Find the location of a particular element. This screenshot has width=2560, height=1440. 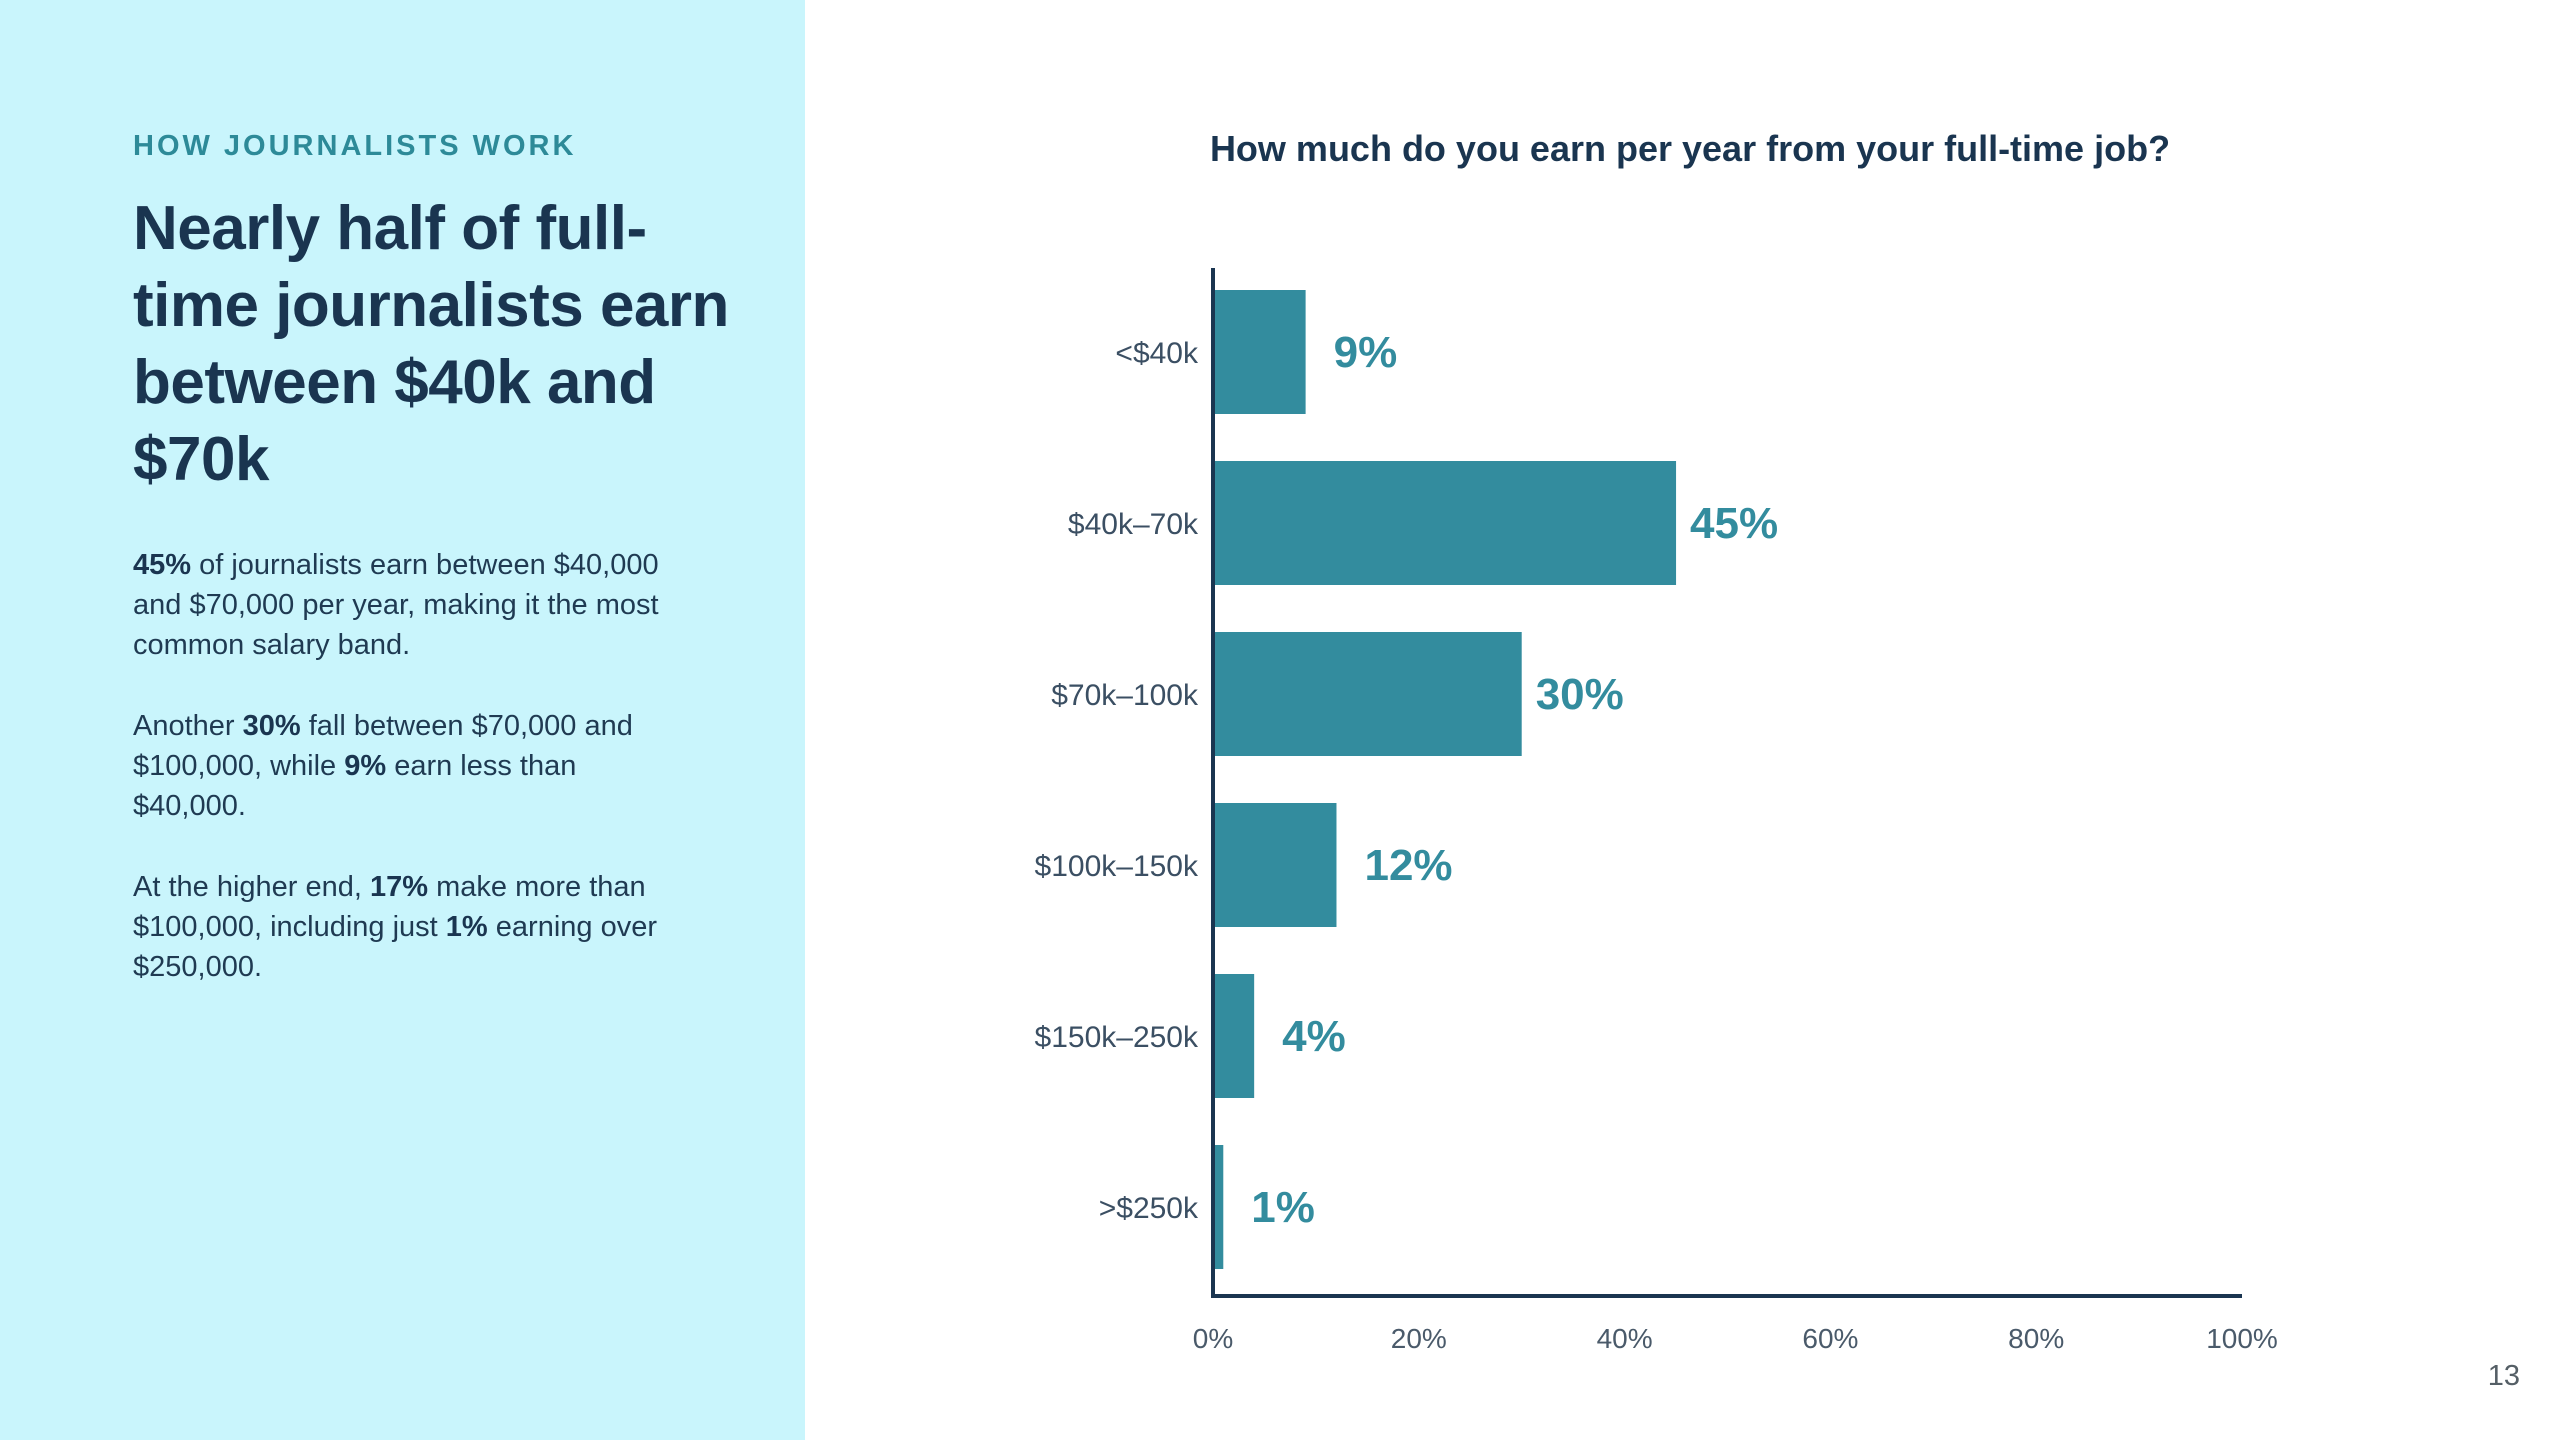

highlight-figure: 30% is located at coordinates (271, 726).